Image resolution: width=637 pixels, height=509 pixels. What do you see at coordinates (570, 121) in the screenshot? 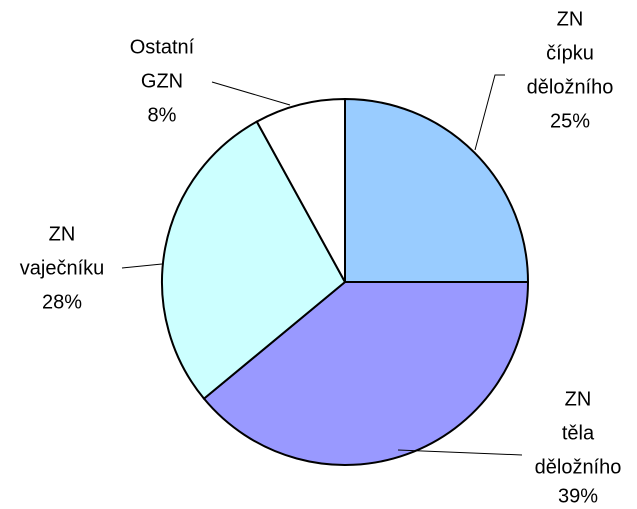
I see `value-label: 25%` at bounding box center [570, 121].